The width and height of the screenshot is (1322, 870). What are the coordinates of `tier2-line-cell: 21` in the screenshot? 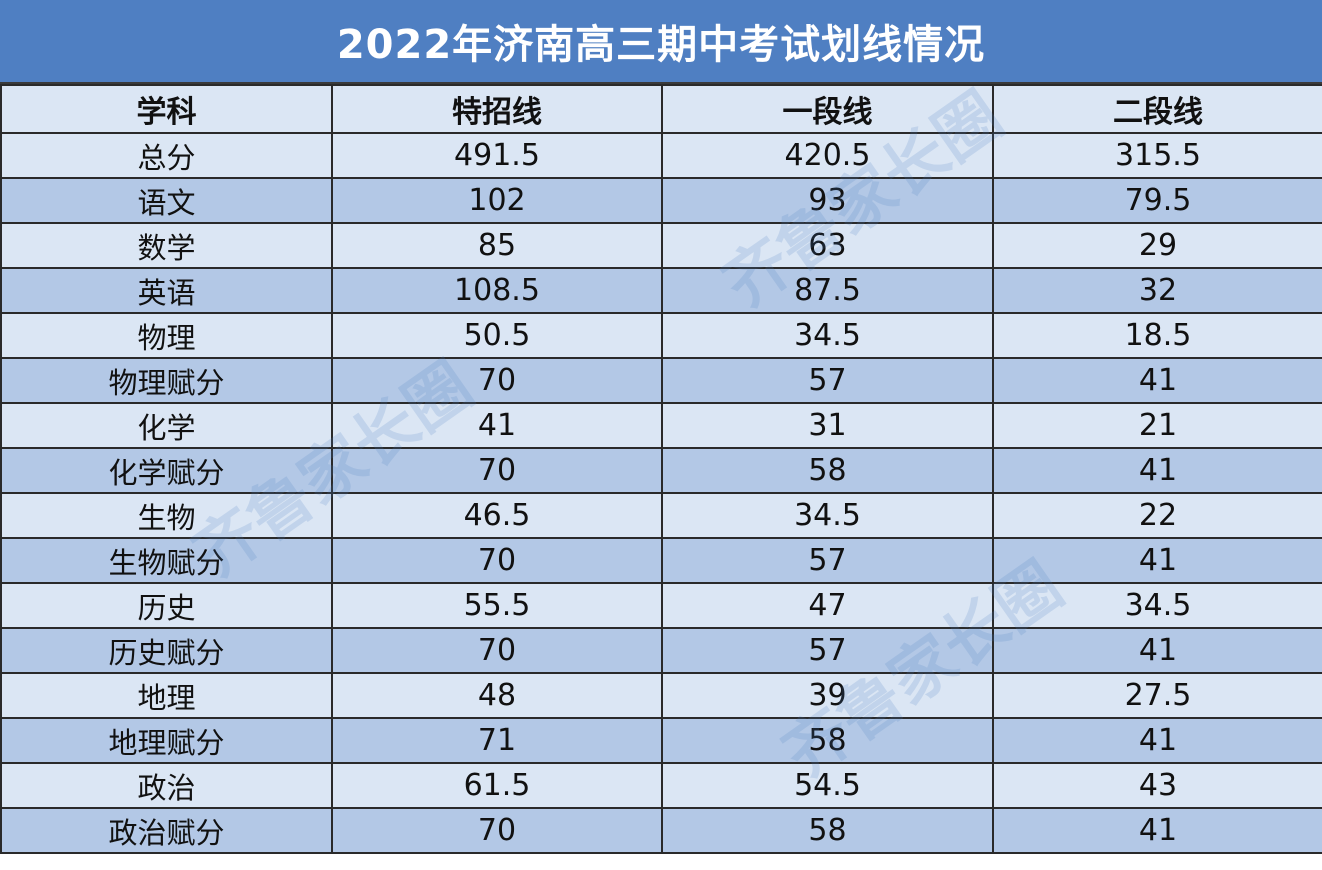 It's located at (1157, 425).